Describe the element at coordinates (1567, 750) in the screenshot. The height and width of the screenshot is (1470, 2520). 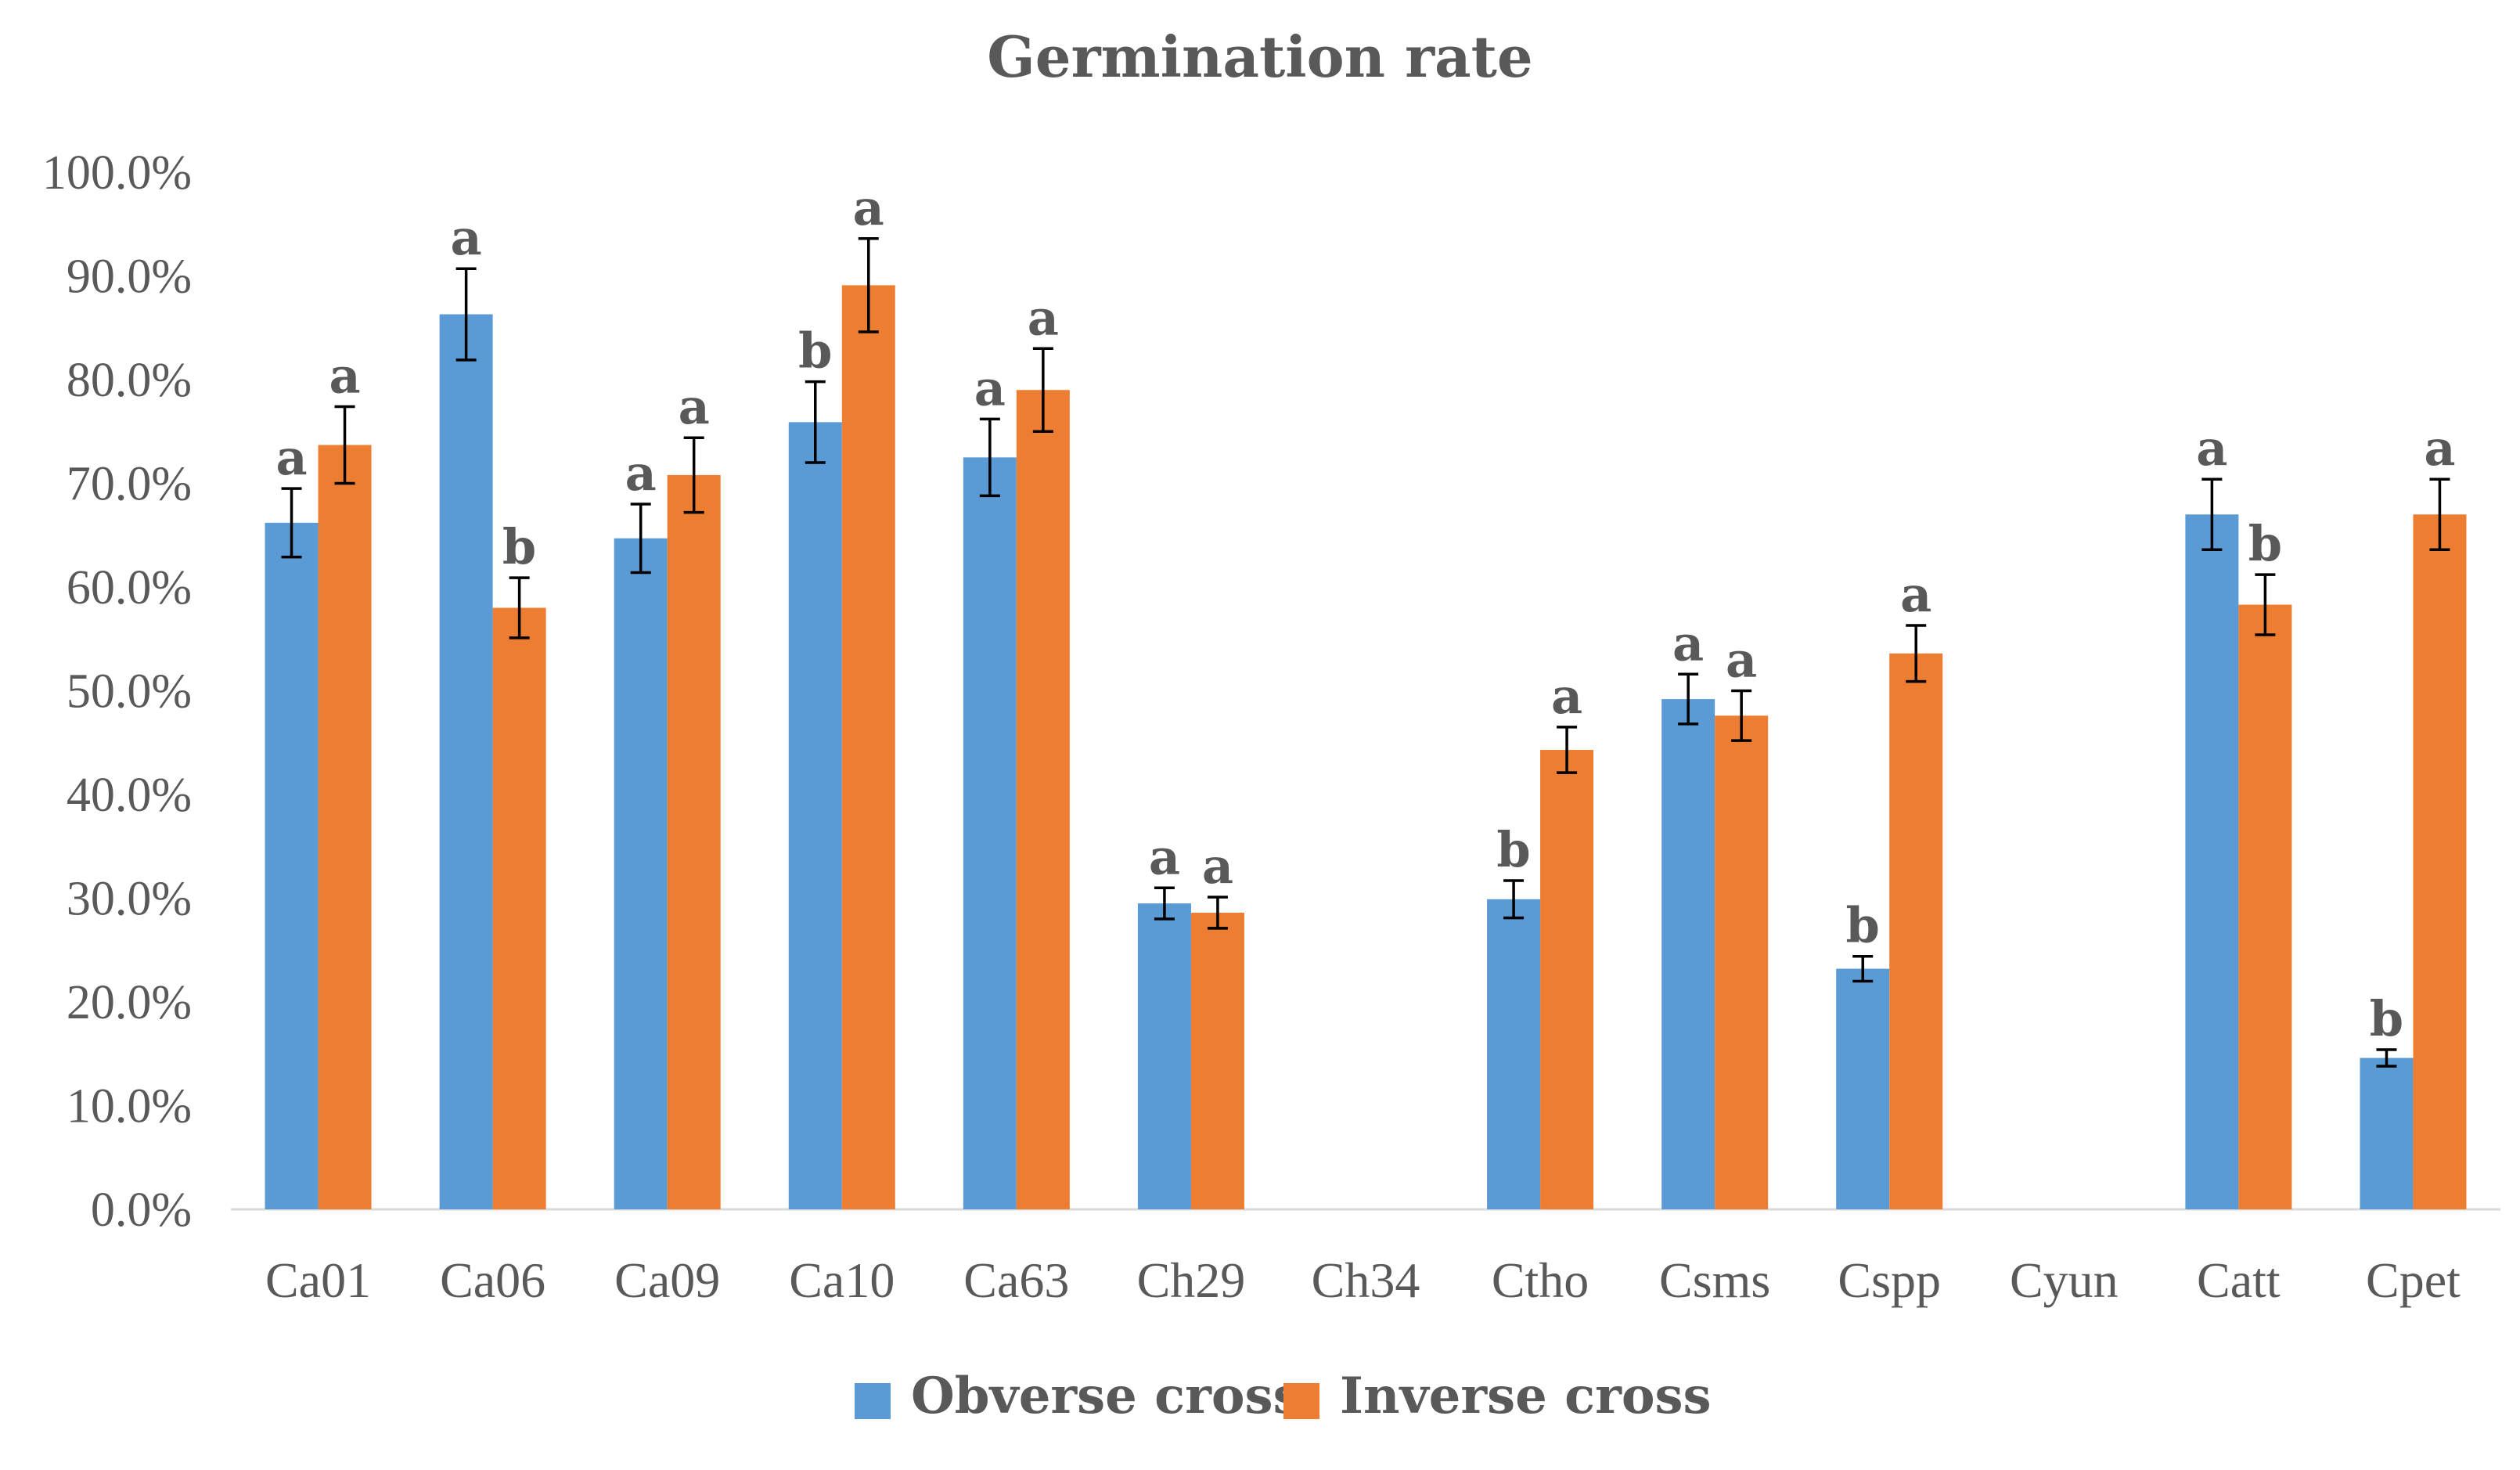
I see `error-bar-inverse-cross-ctho` at that location.